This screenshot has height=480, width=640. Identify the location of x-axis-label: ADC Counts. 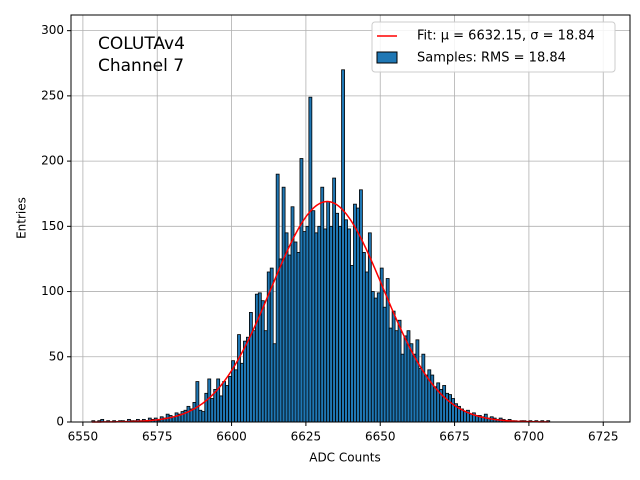
(345, 458).